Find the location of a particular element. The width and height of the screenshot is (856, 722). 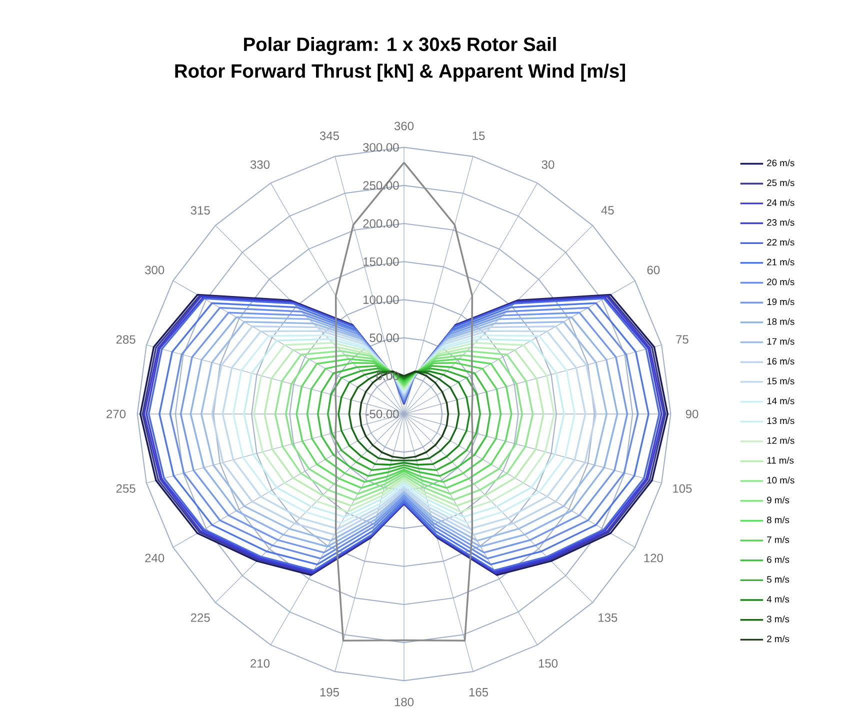

spoke-label: 30 is located at coordinates (548, 164).